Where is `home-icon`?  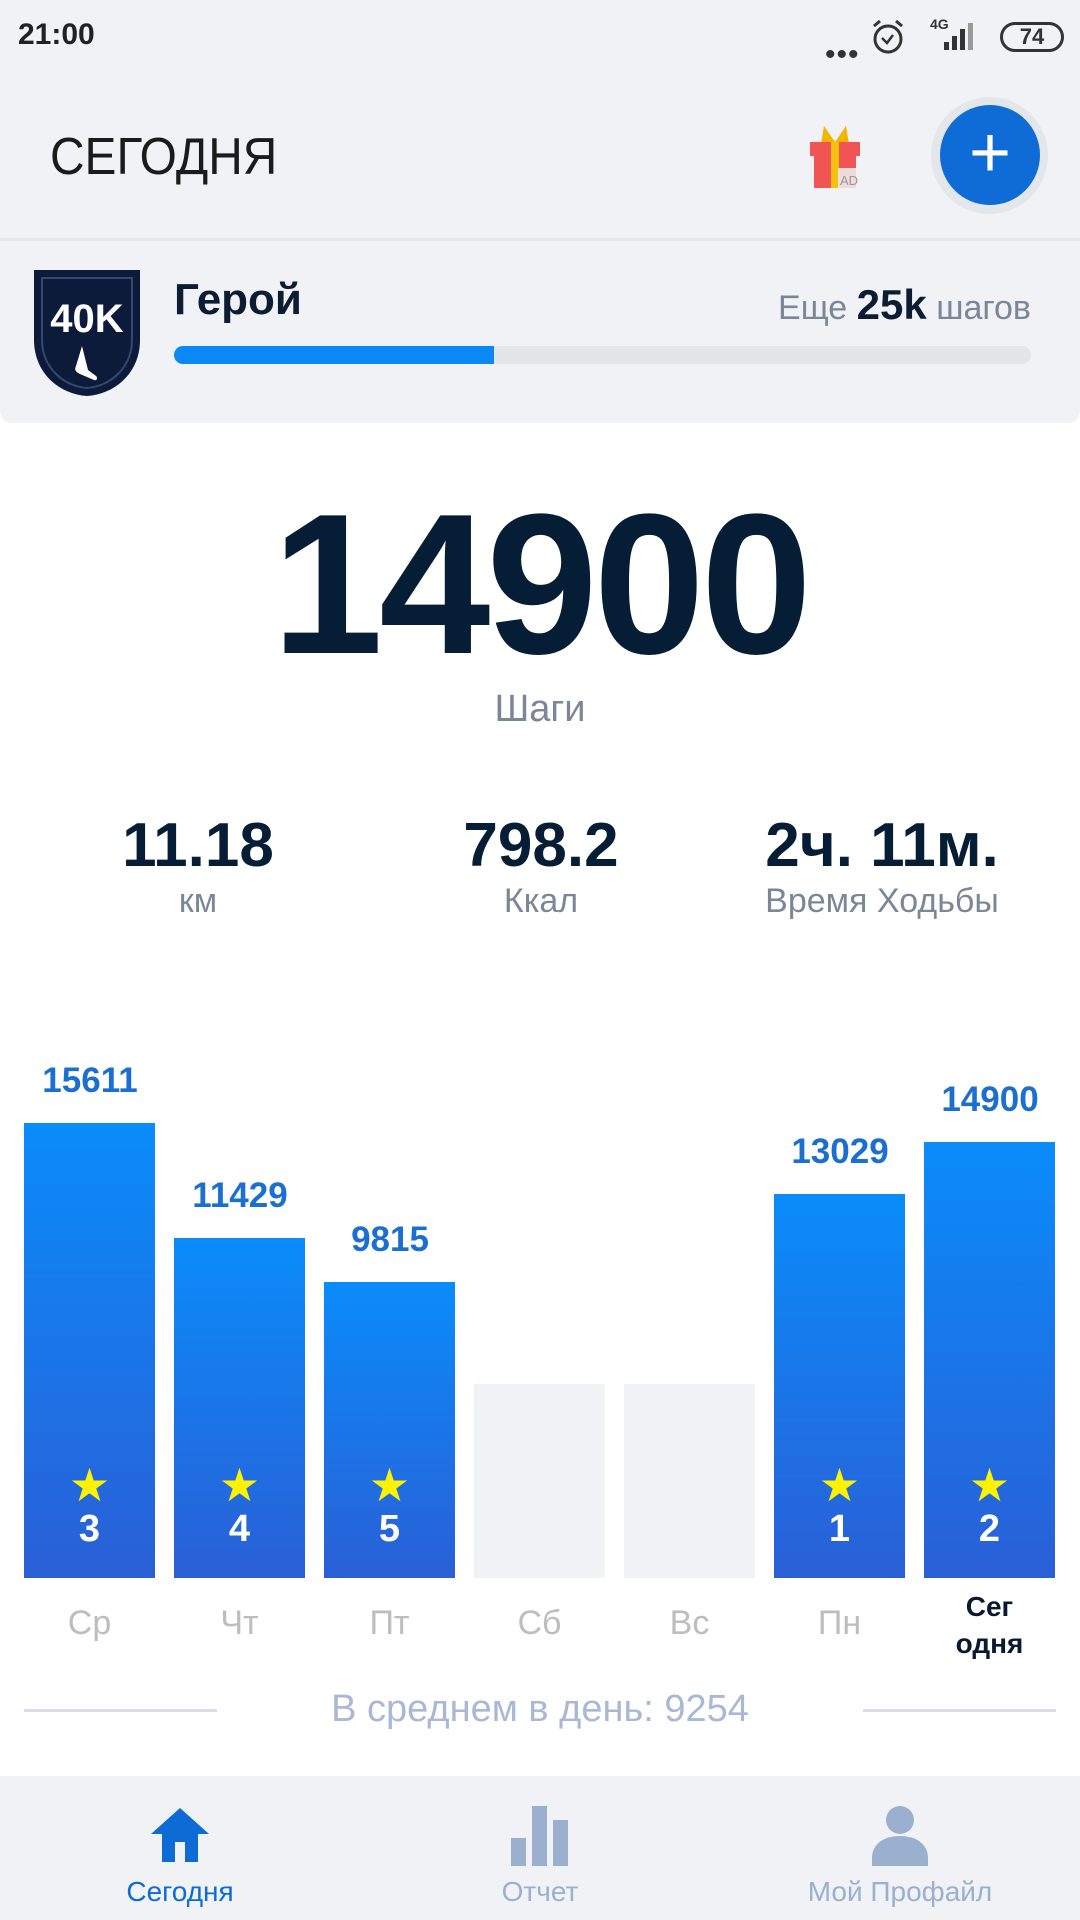 home-icon is located at coordinates (180, 1835).